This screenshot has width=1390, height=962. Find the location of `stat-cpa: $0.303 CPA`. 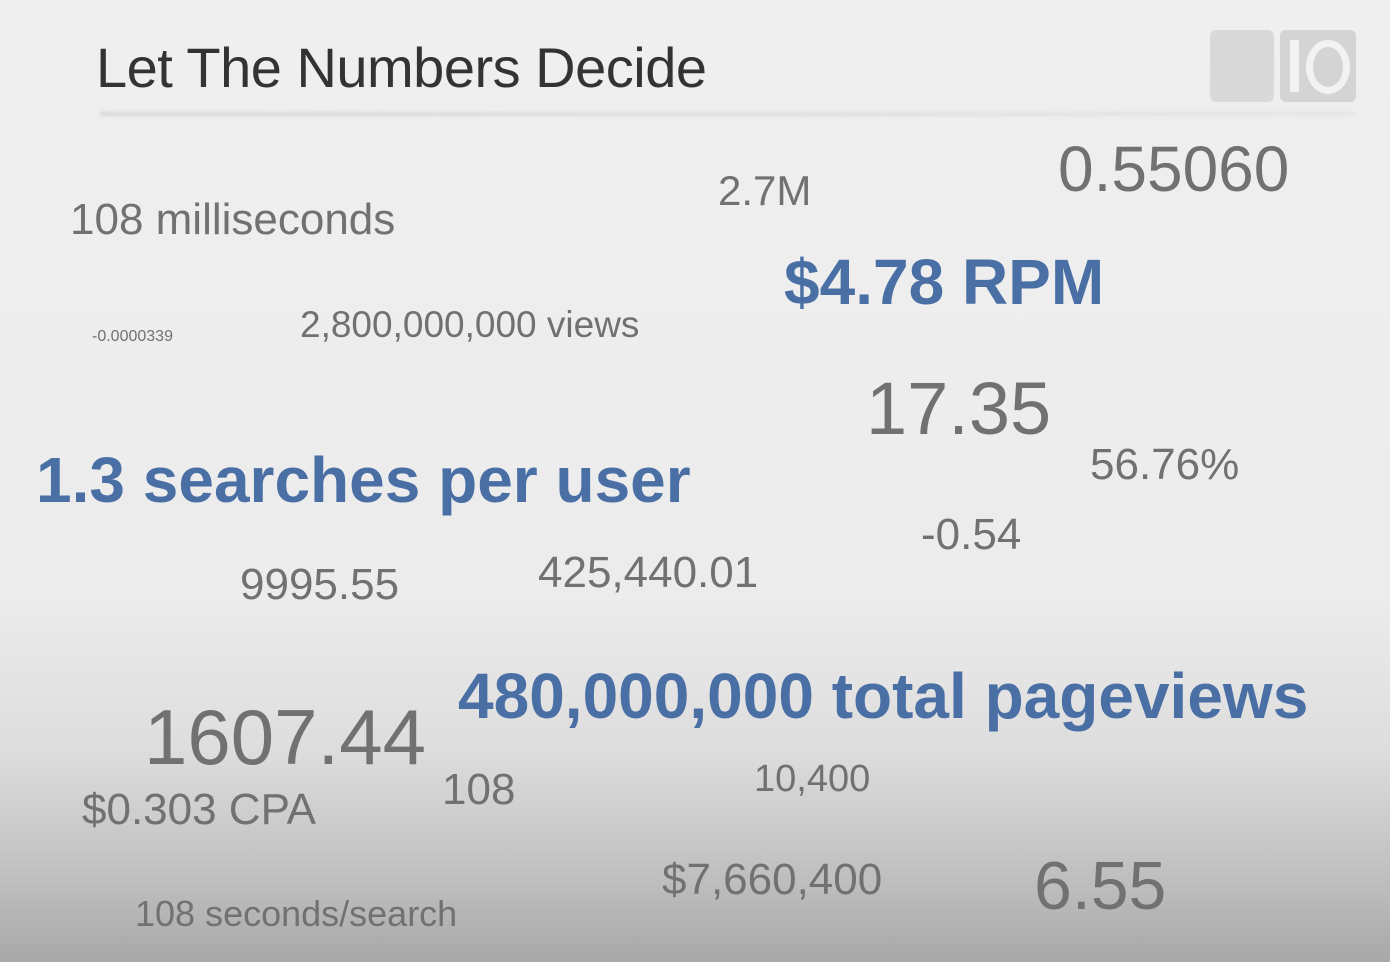

stat-cpa: $0.303 CPA is located at coordinates (199, 809).